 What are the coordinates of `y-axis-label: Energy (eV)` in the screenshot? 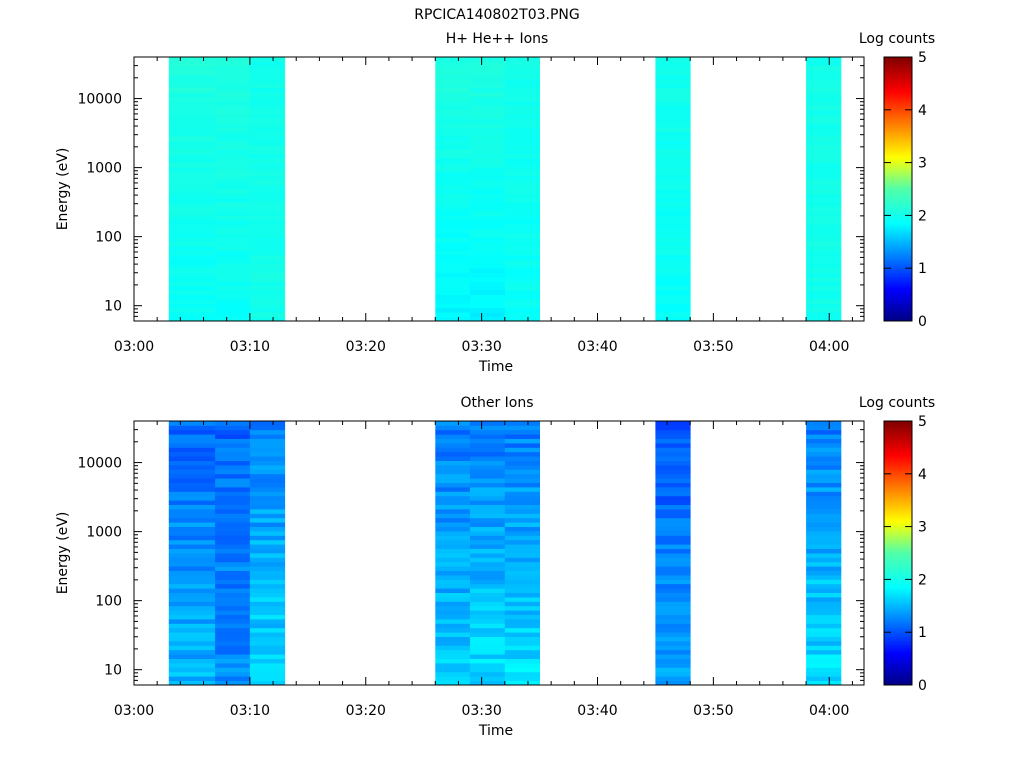 It's located at (63, 189).